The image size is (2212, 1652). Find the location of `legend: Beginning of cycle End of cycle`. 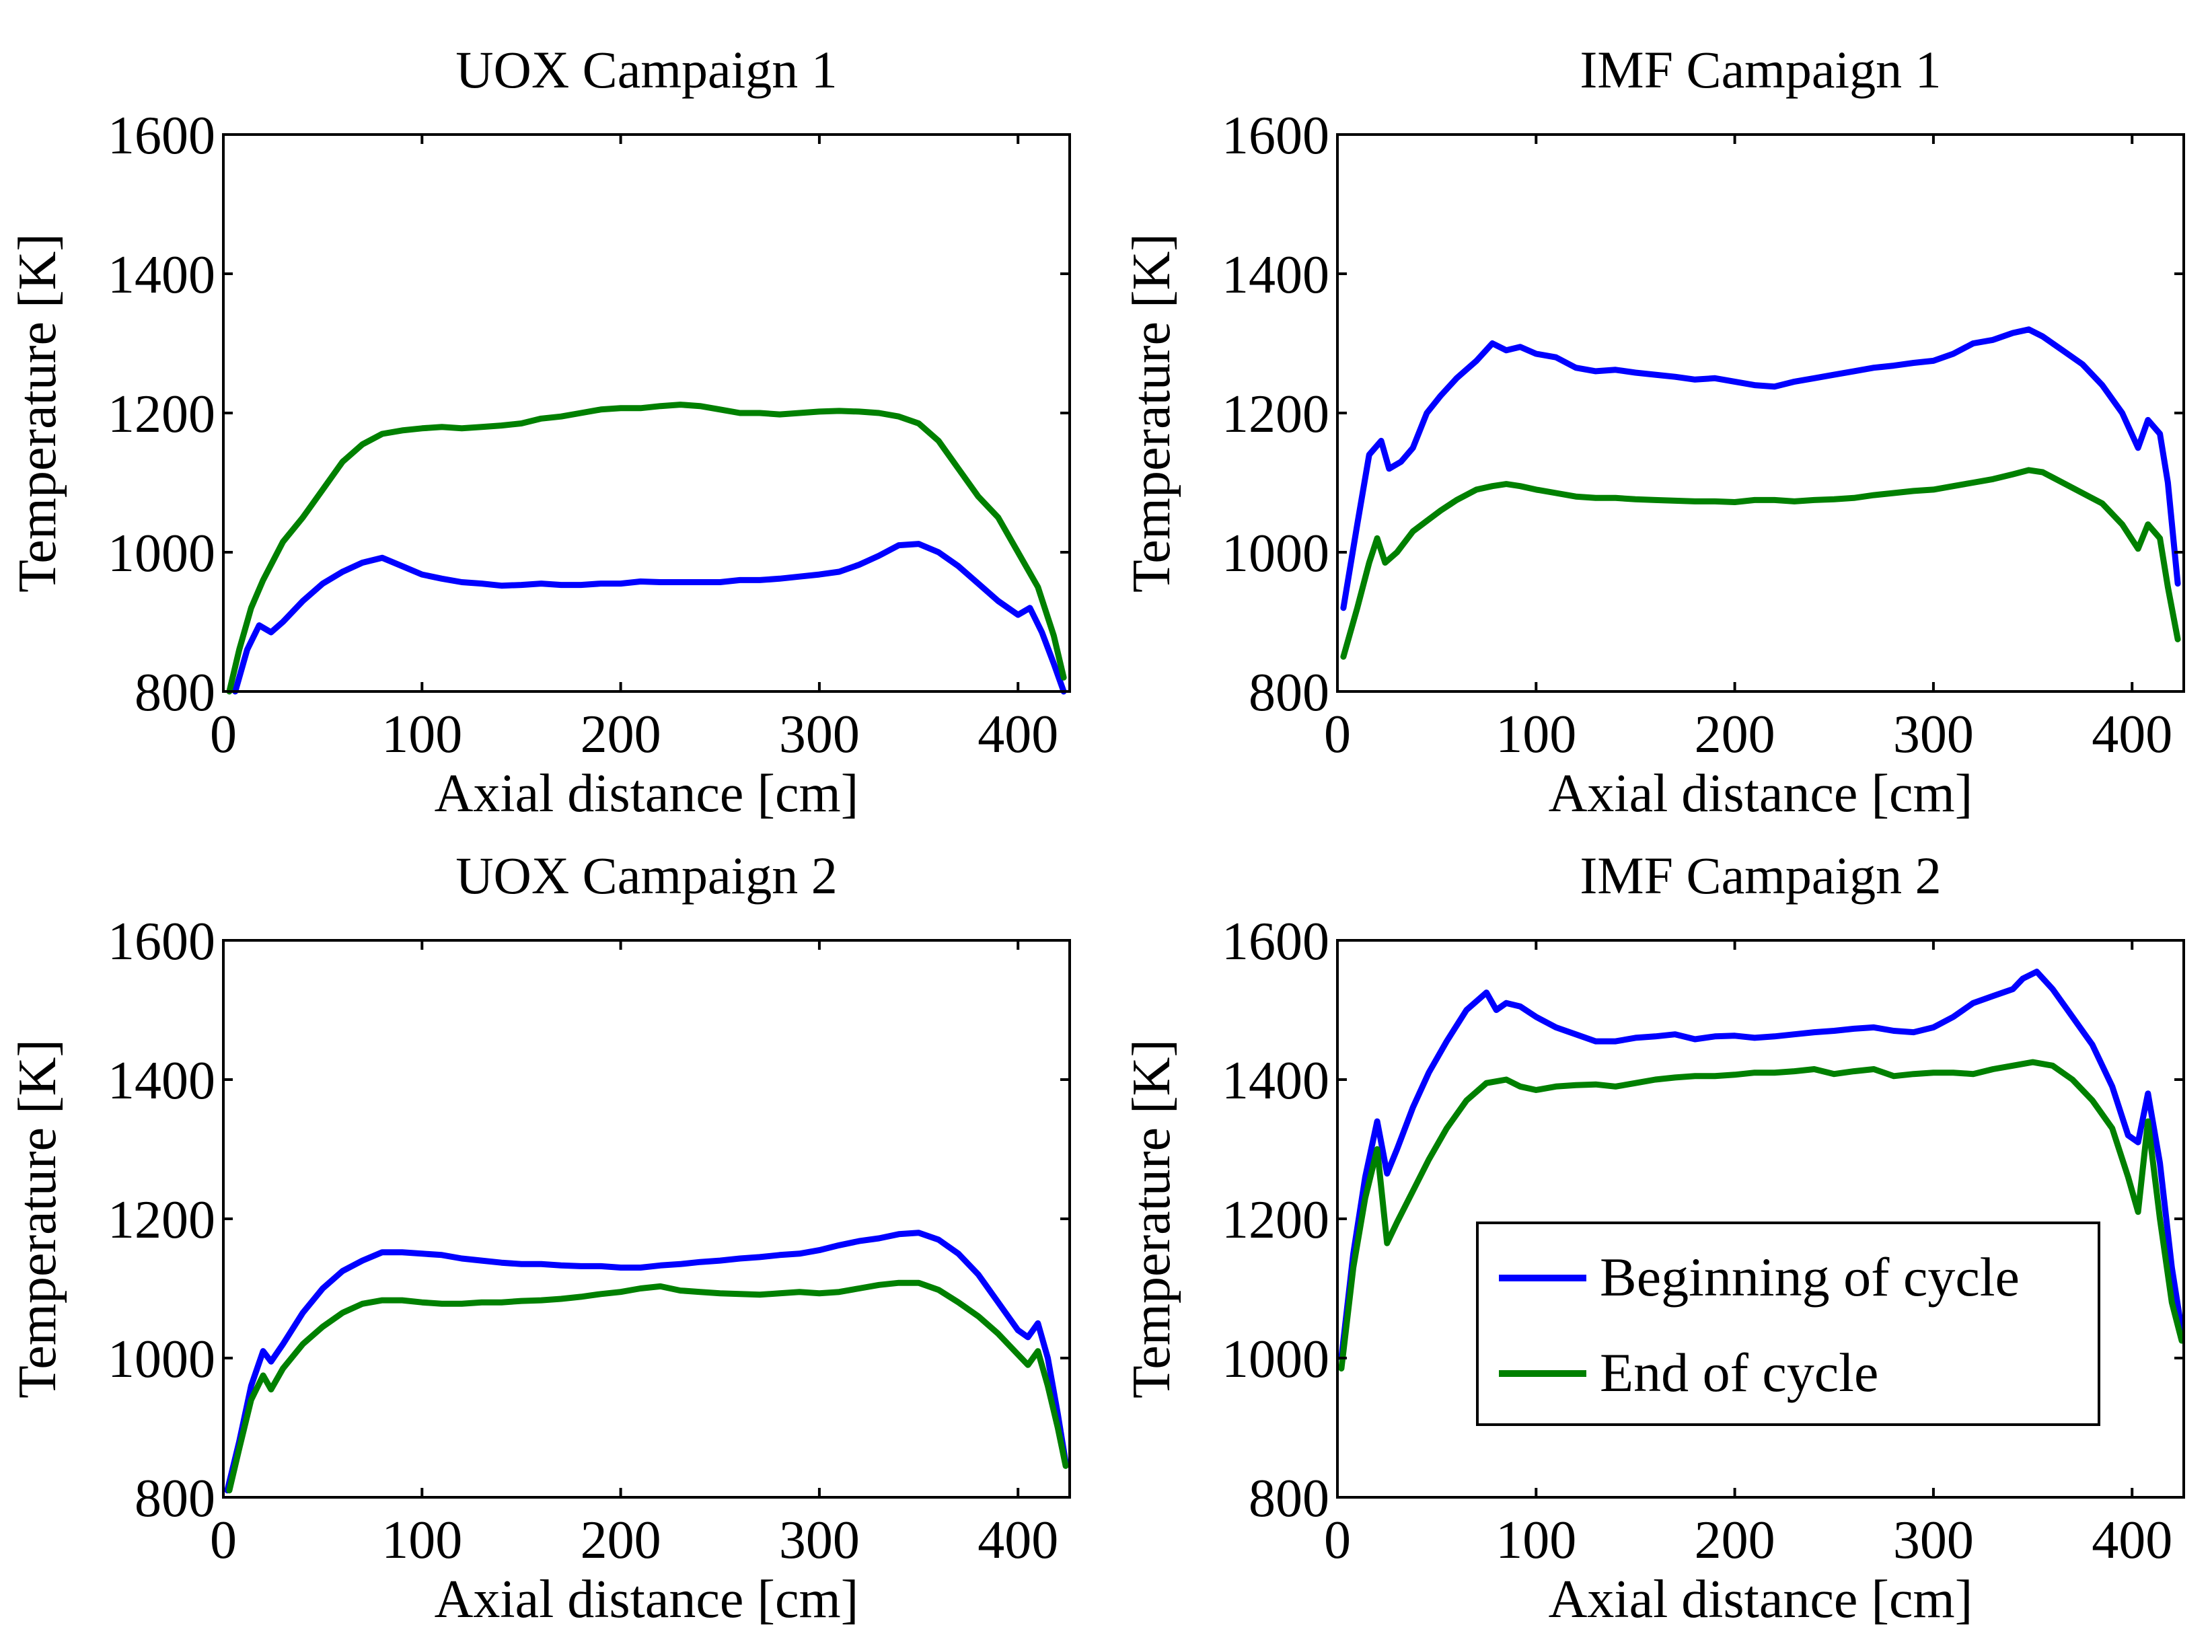

legend: Beginning of cycle End of cycle is located at coordinates (1788, 1324).